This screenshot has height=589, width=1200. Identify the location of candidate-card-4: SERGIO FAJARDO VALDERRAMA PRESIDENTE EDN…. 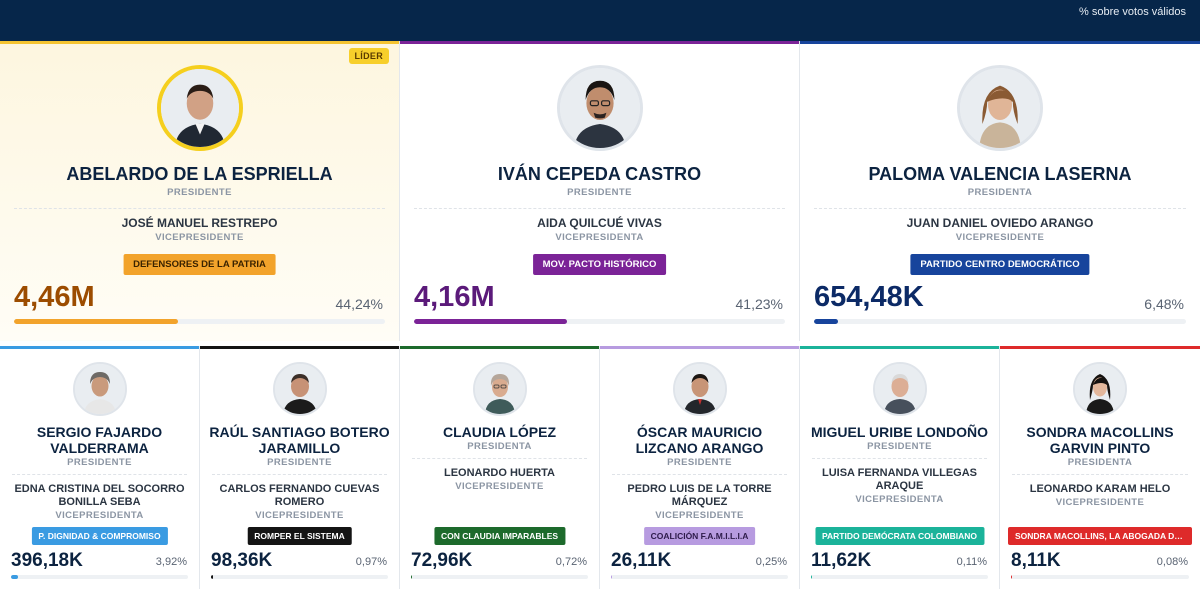
(100, 467).